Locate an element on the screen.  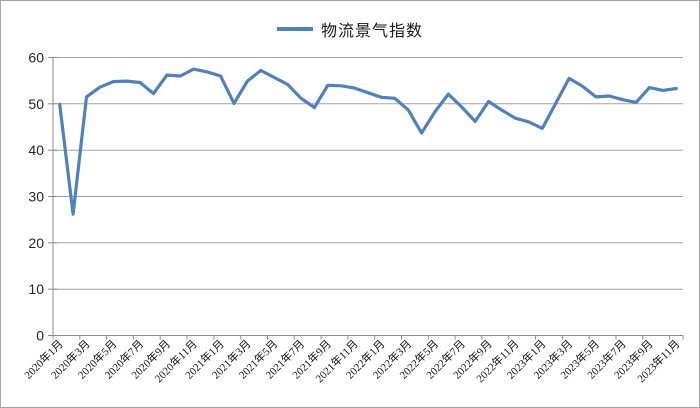
y-axis-label: 30 is located at coordinates (36, 197).